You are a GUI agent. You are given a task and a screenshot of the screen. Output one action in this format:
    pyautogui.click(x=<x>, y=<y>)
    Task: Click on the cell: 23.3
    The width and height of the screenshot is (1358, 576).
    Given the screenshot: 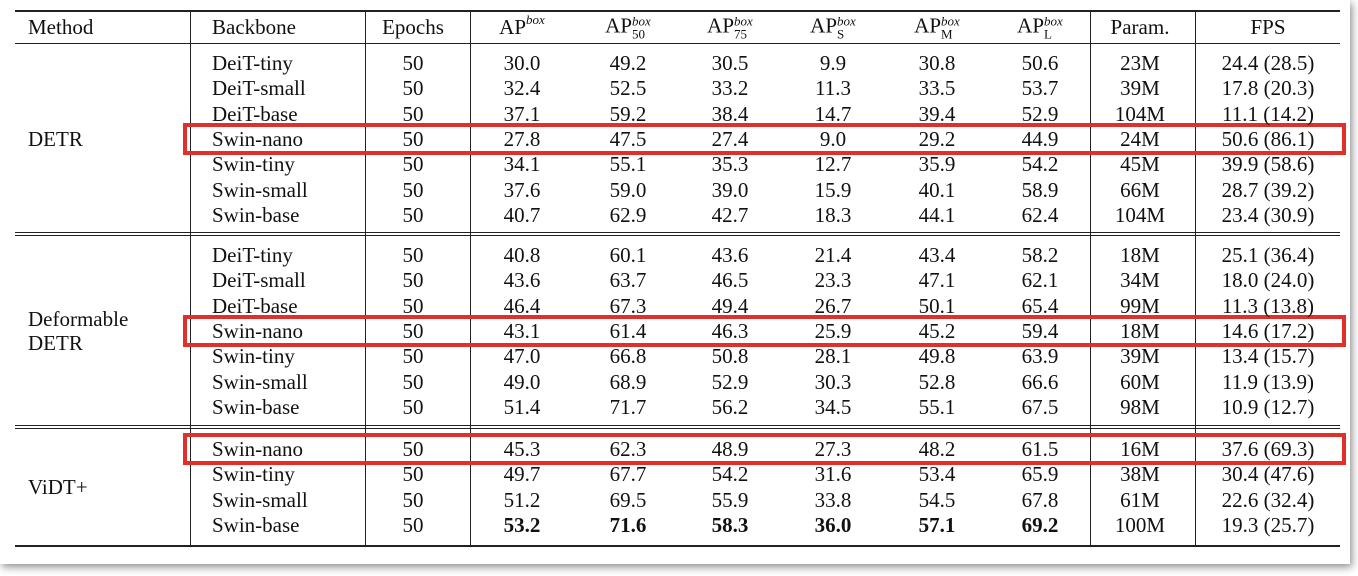 What is the action you would take?
    pyautogui.click(x=833, y=280)
    